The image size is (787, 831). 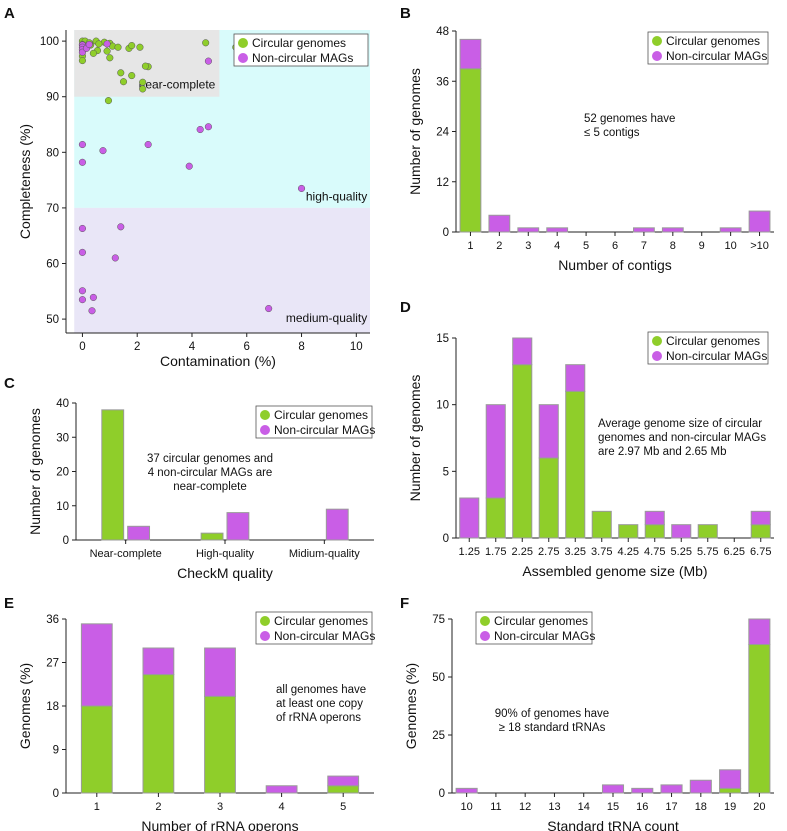 What do you see at coordinates (614, 571) in the screenshot?
I see `x-axis-title-D: Assembled genome size (Mb)` at bounding box center [614, 571].